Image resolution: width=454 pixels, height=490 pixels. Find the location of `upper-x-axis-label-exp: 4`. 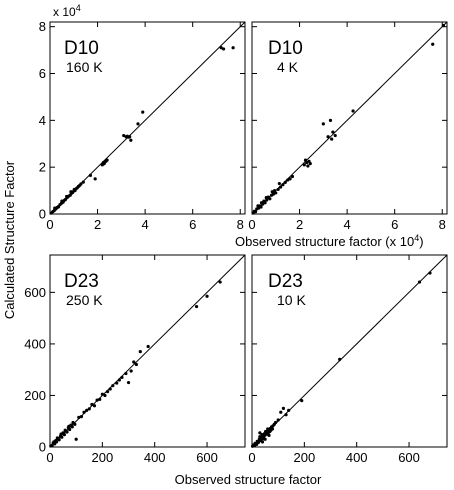

upper-x-axis-label-exp: 4 is located at coordinates (416, 238).